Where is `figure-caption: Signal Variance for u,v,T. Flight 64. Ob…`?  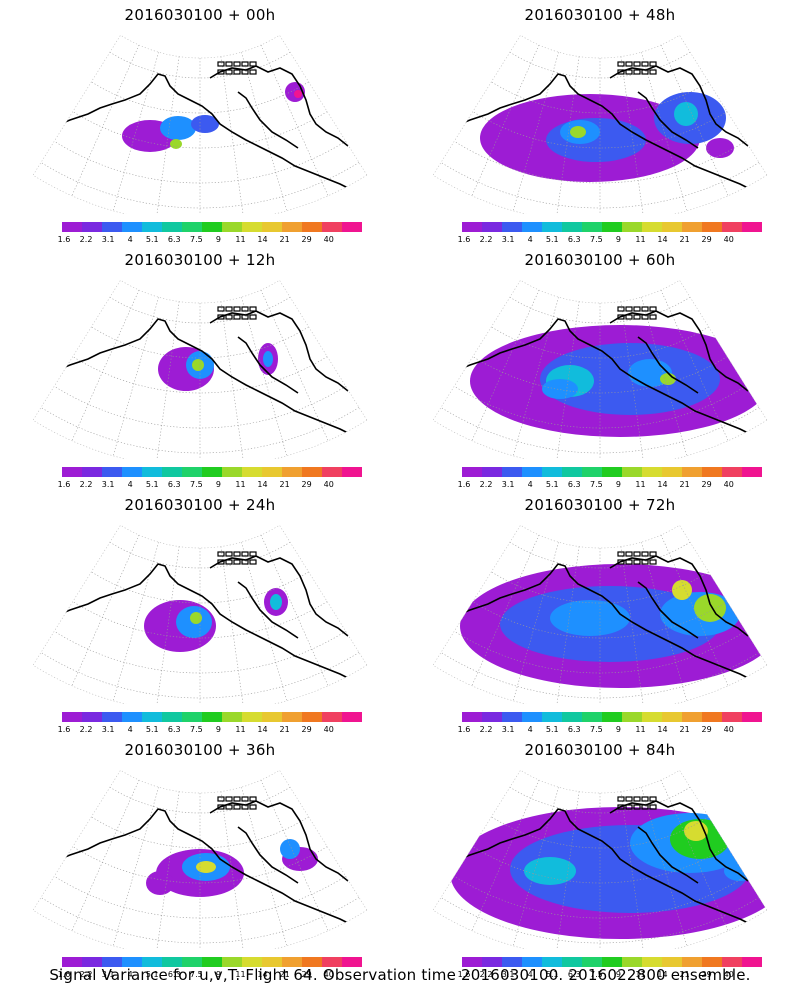 figure-caption: Signal Variance for u,v,T. Flight 64. Ob… is located at coordinates (400, 975).